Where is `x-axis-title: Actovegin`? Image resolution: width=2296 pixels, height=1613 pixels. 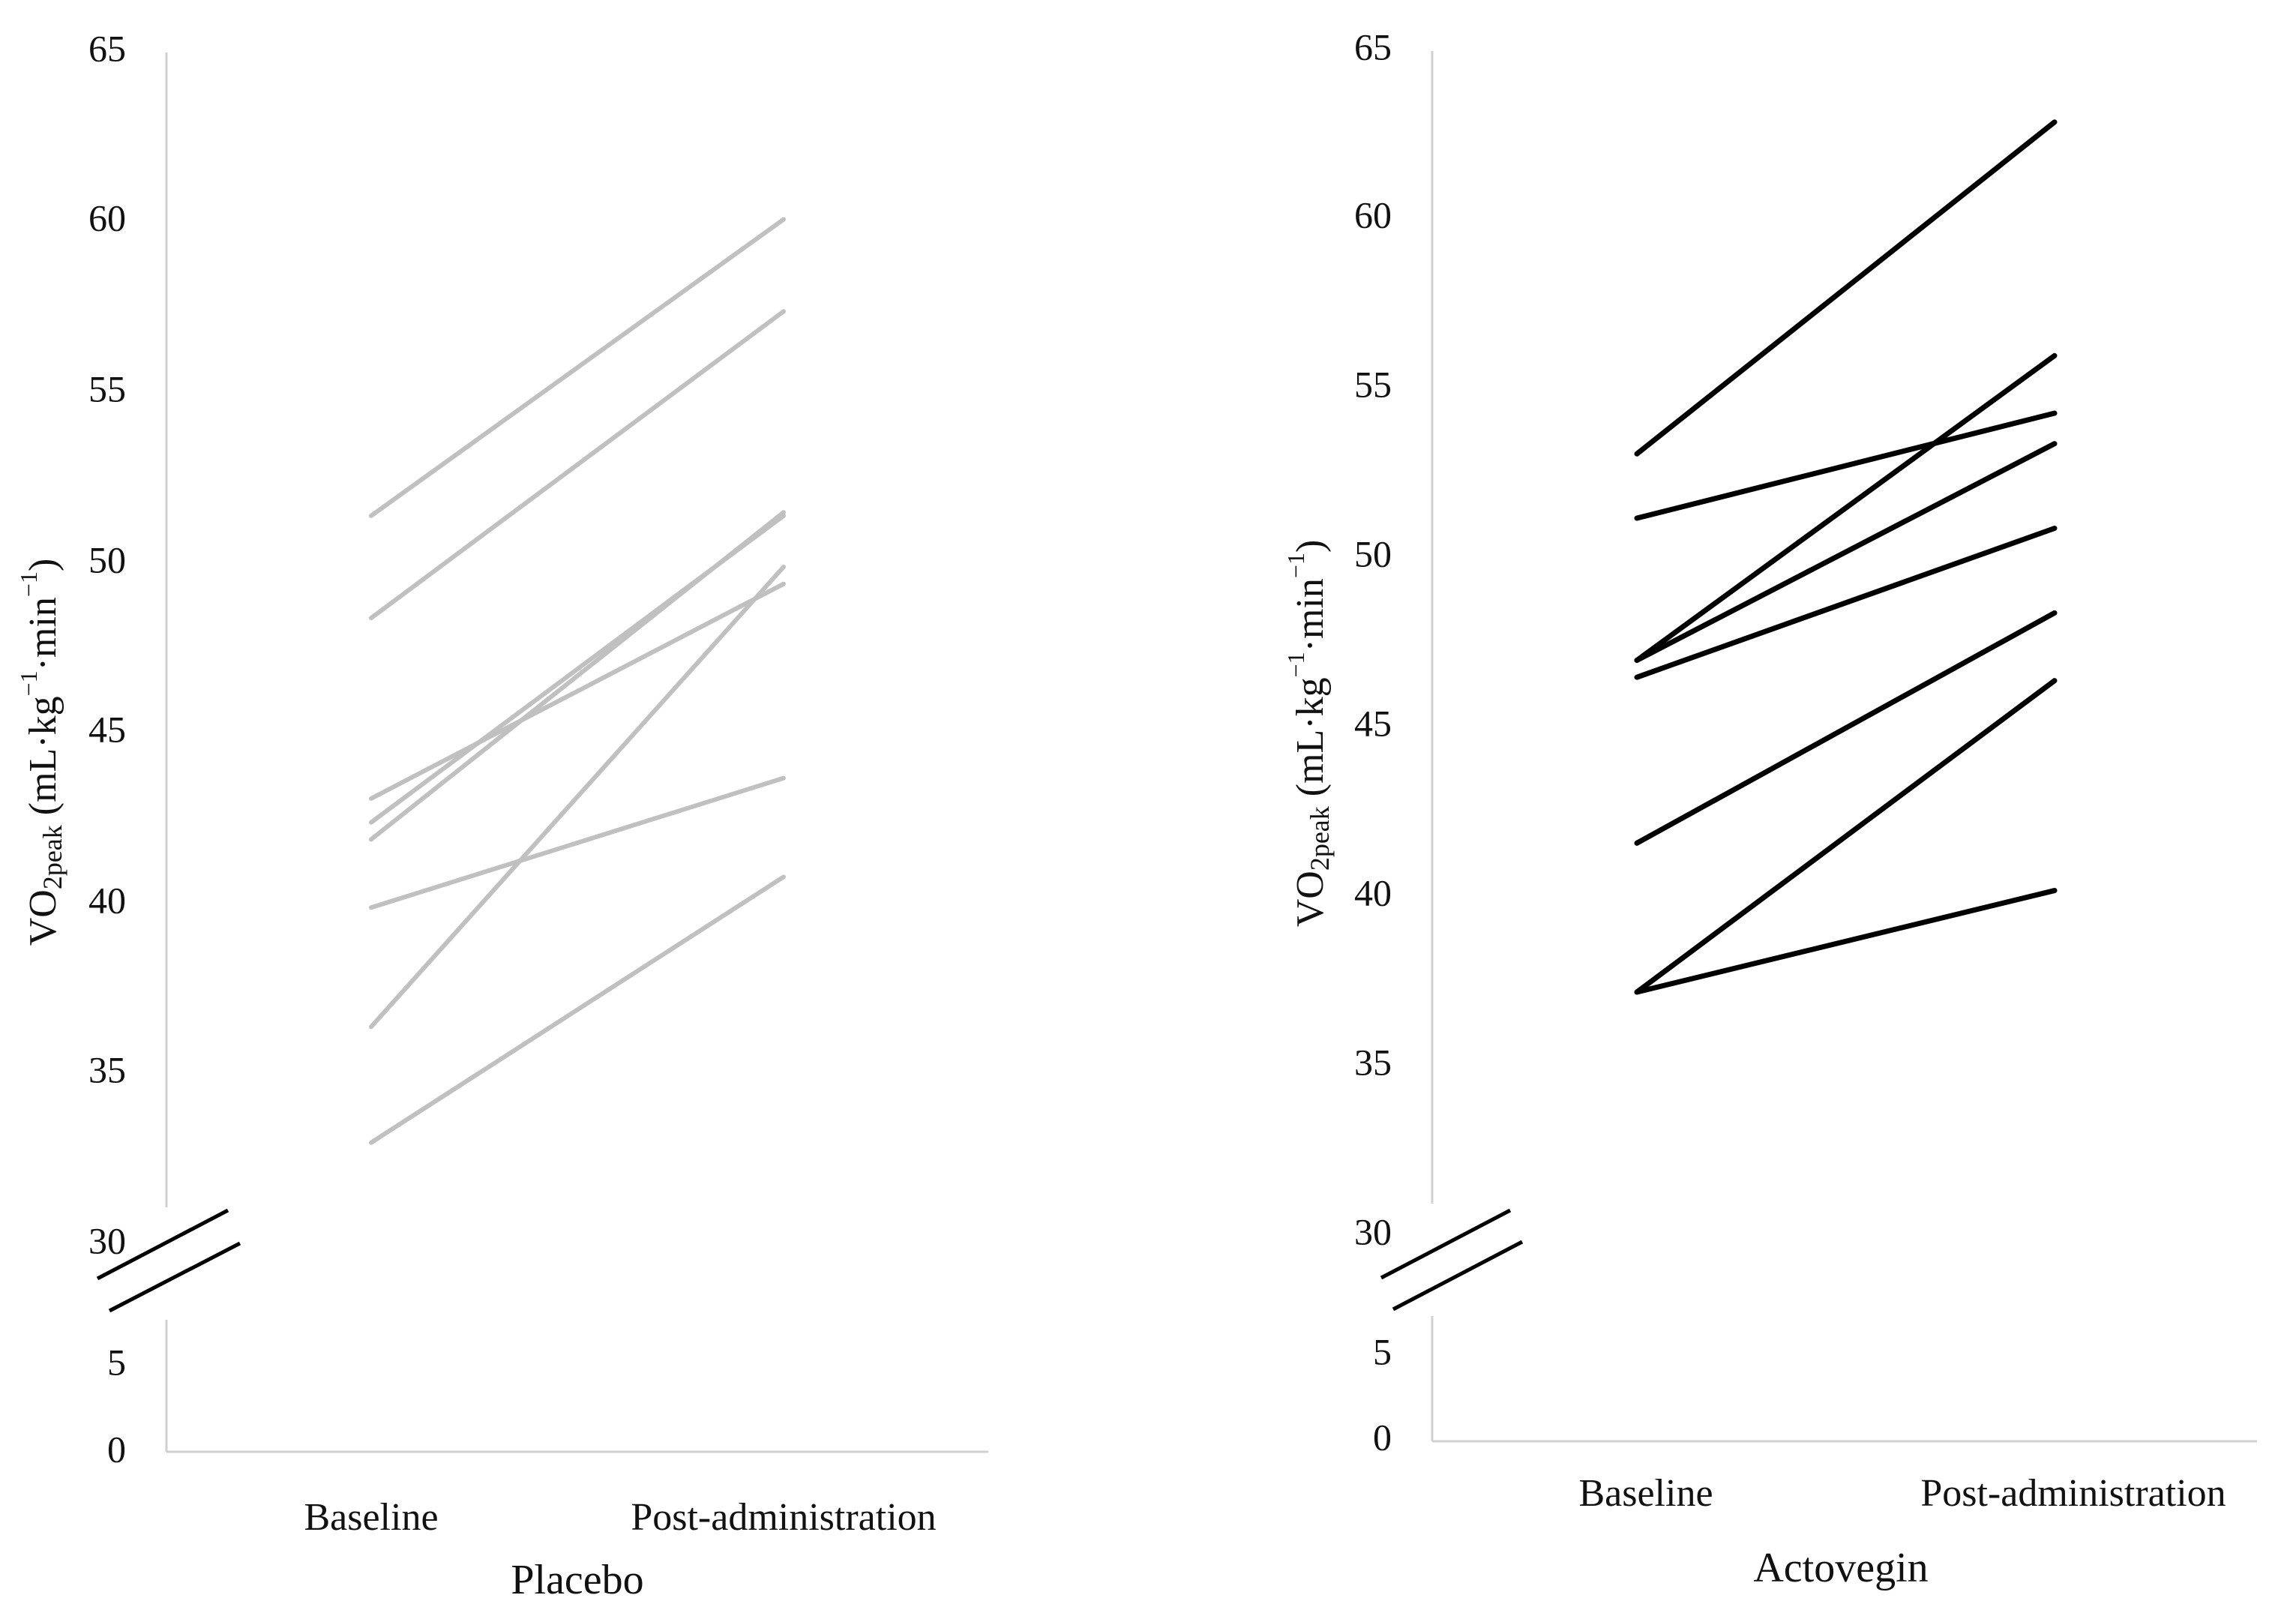 x-axis-title: Actovegin is located at coordinates (1840, 1568).